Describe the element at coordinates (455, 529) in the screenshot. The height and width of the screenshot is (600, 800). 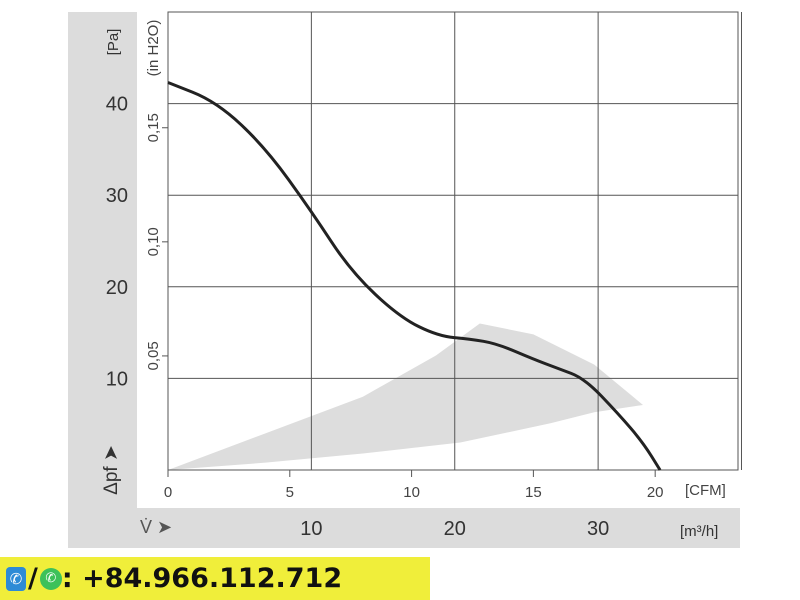
I see `x-tick-label-m3h: 20` at that location.